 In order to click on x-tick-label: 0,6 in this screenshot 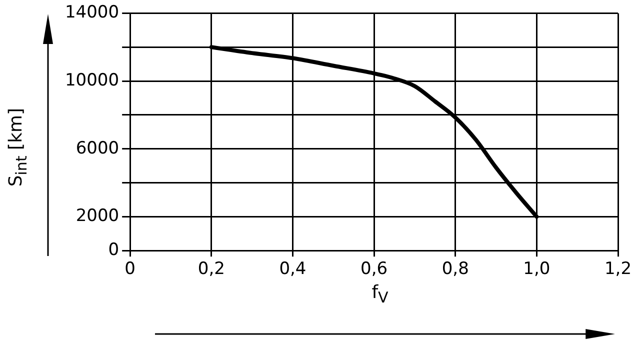, I will do `click(374, 269)`.